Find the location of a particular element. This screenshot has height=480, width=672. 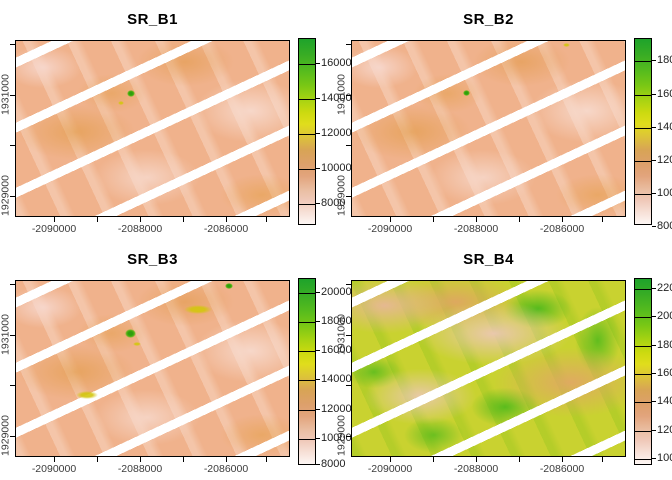

panel-title: SR_B1 is located at coordinates (152, 19).